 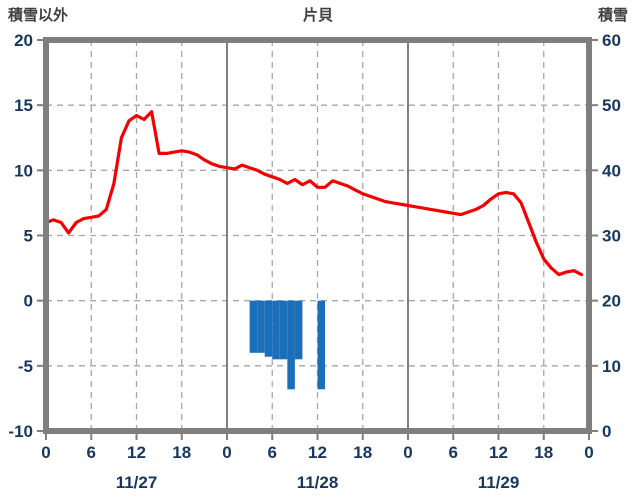 What do you see at coordinates (611, 40) in the screenshot?
I see `right-tick-label: 60` at bounding box center [611, 40].